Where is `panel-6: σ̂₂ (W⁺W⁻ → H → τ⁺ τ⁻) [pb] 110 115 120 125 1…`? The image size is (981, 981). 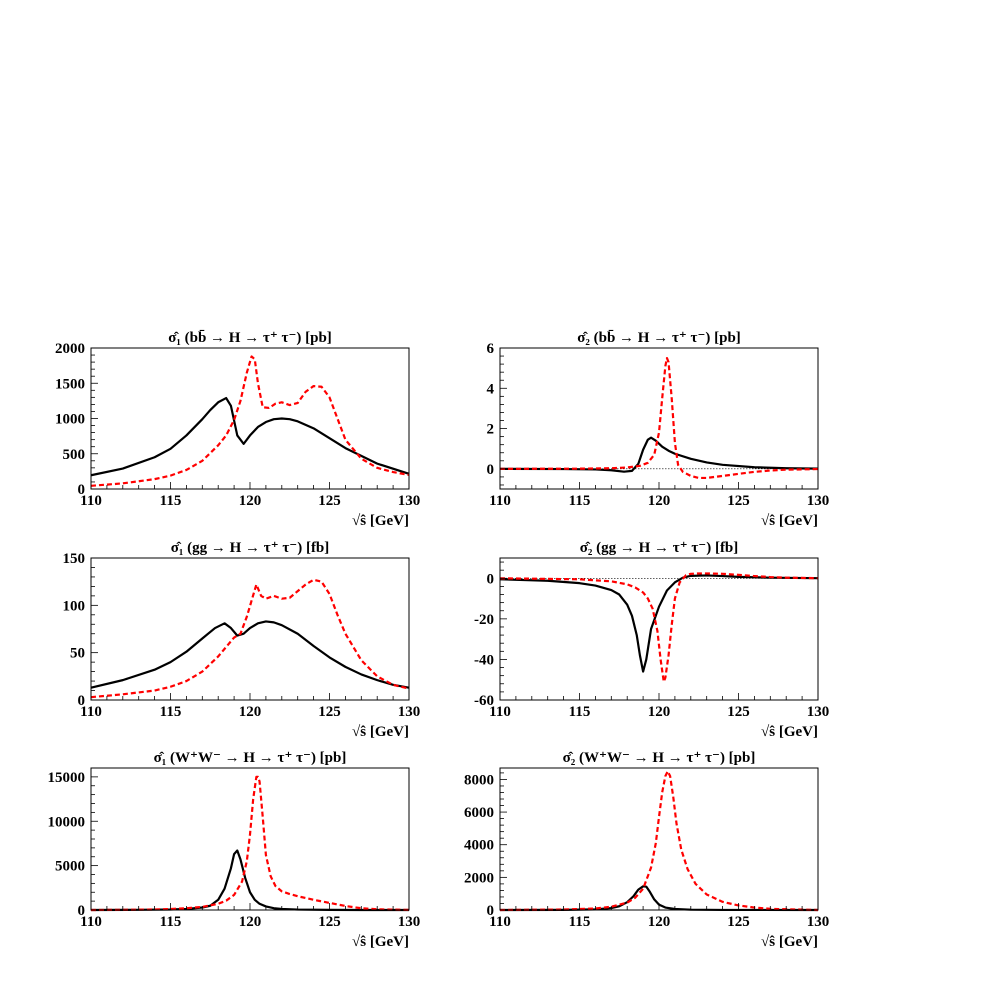 panel-6: σ̂₂ (W⁺W⁻ → H → τ⁺ τ⁻) [pb] 110 115 120 125 1… is located at coordinates (646, 850).